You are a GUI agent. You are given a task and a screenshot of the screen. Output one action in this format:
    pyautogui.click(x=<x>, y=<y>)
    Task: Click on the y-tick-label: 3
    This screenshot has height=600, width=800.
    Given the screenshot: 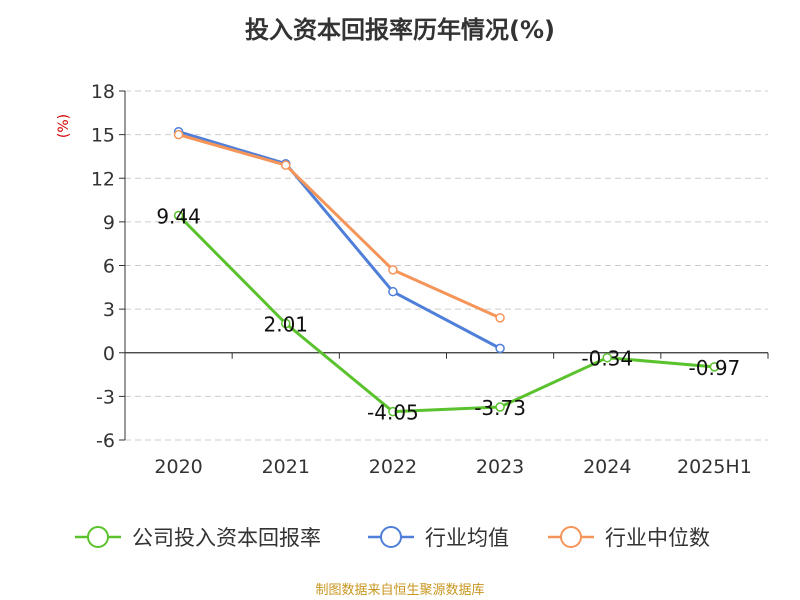 What is the action you would take?
    pyautogui.click(x=109, y=310)
    